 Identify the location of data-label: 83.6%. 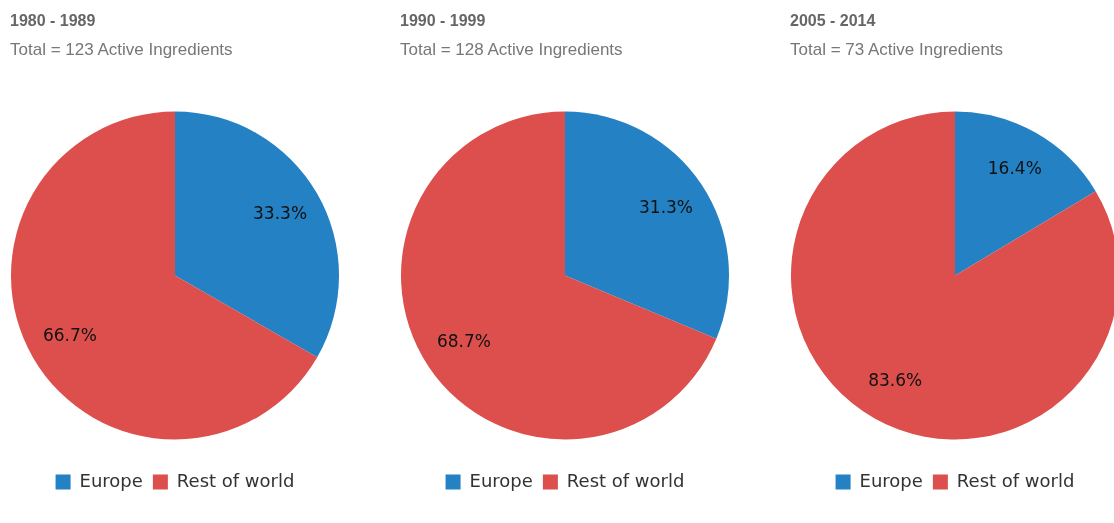
(895, 379).